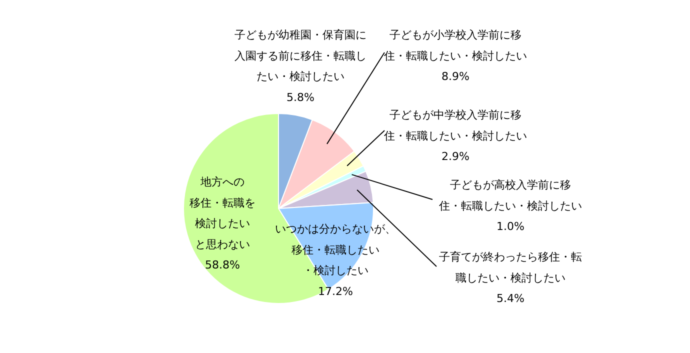  I want to click on slice-label: いつかは分からないが、移住・転職したい・検討したい, so click(335, 250).